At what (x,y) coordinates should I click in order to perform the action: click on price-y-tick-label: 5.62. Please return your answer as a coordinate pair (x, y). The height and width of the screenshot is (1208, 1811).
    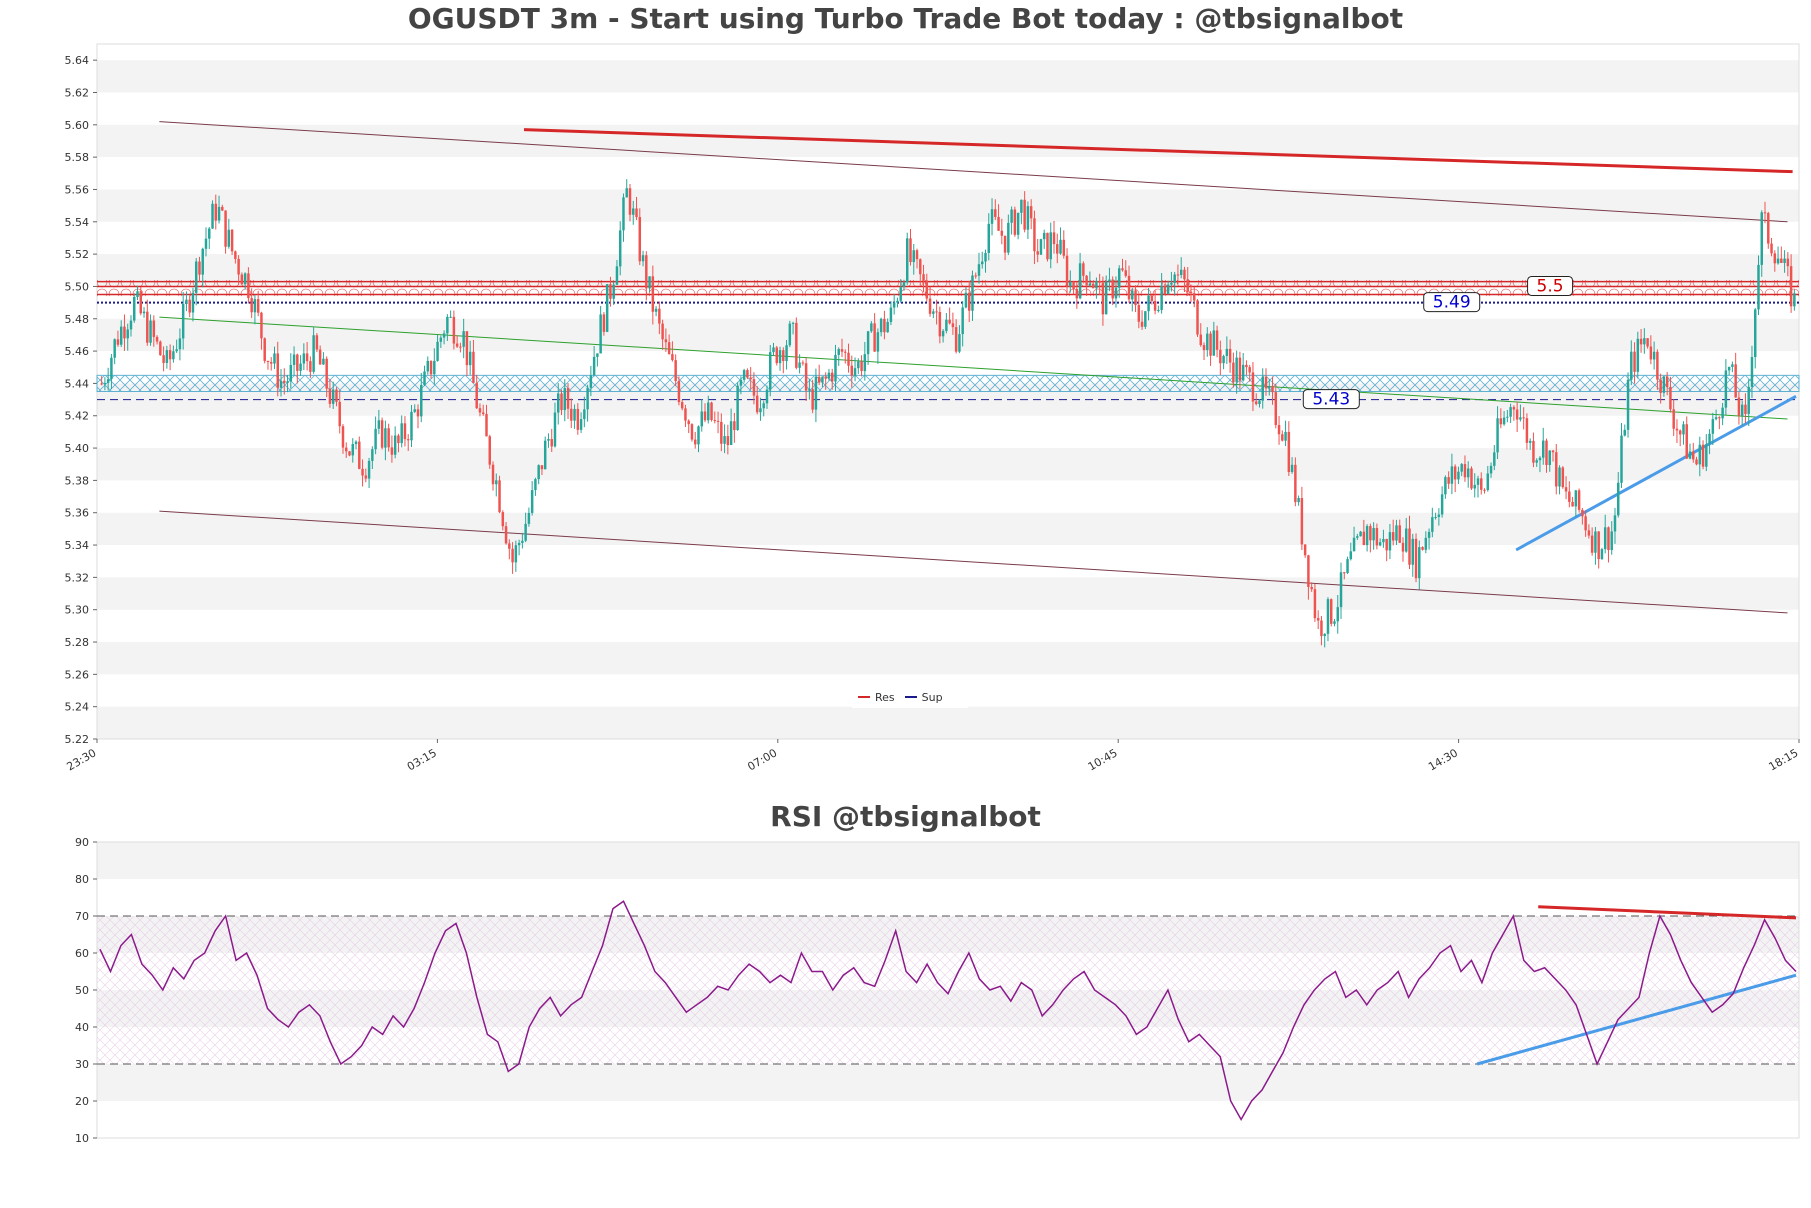
    Looking at the image, I should click on (77, 92).